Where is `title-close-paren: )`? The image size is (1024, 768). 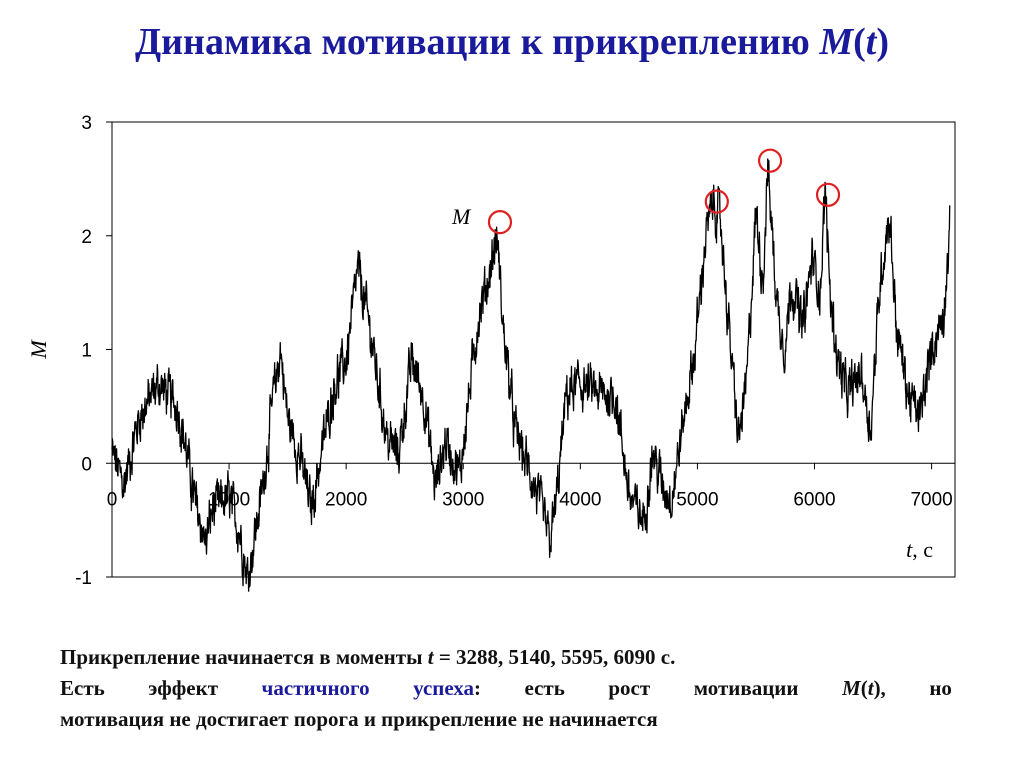 title-close-paren: ) is located at coordinates (882, 42).